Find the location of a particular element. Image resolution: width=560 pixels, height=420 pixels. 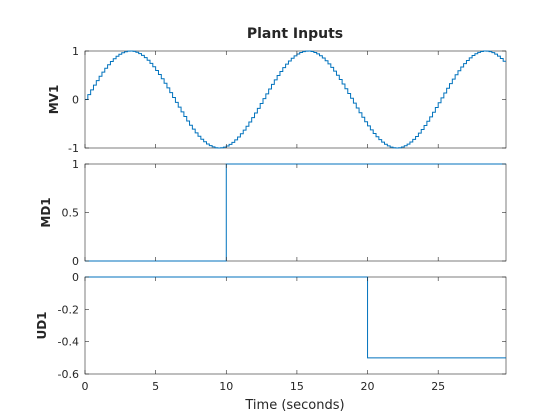

ylabel-md1: MD1 is located at coordinates (46, 212).